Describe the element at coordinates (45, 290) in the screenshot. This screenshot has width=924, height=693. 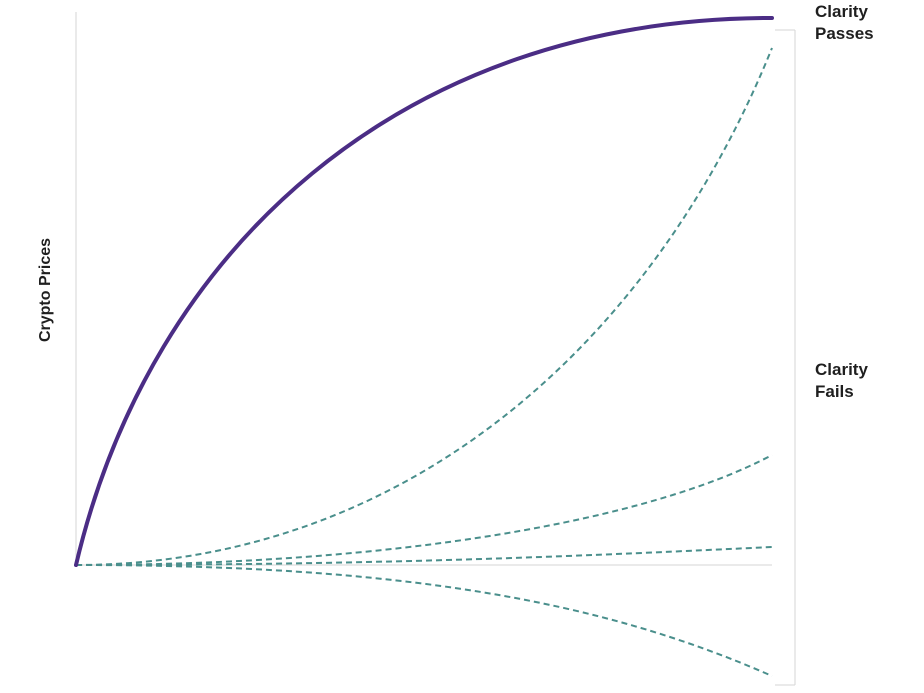
I see `y-axis-label: Crypto Prices` at that location.